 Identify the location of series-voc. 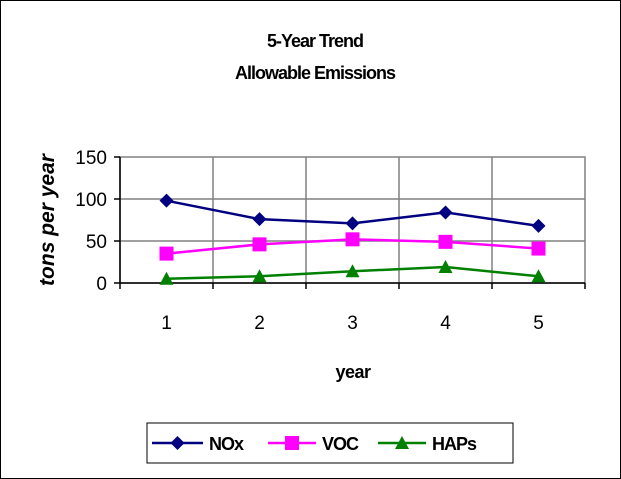
(352, 246).